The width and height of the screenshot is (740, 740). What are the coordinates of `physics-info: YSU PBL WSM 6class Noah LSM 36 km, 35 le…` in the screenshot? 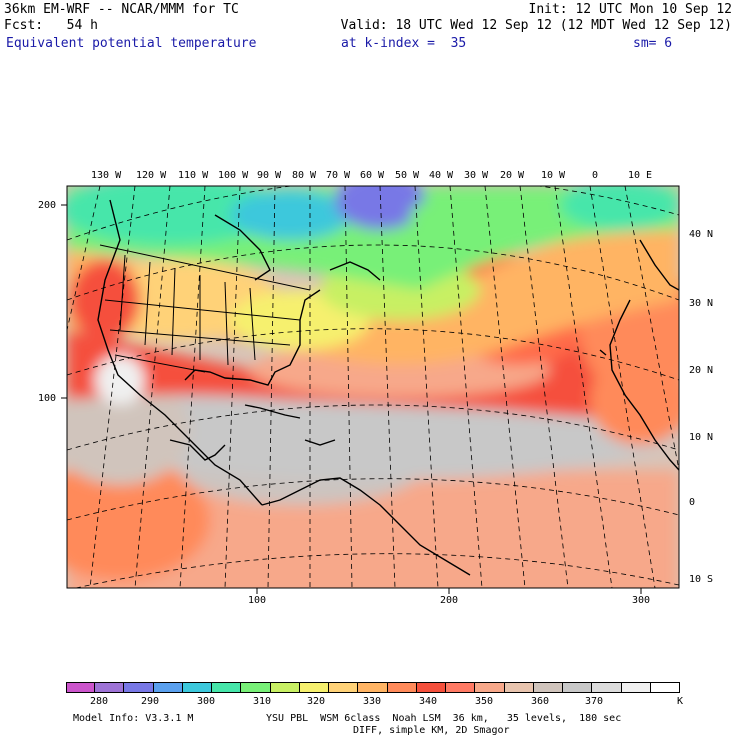 It's located at (444, 718).